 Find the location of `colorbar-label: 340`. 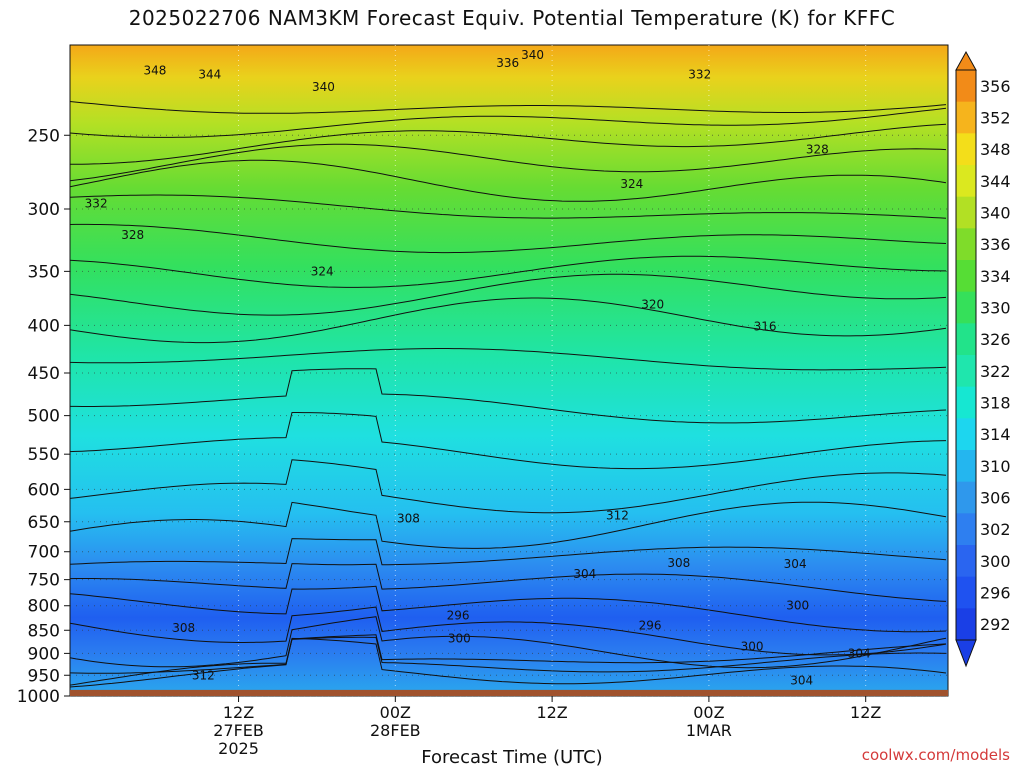

colorbar-label: 340 is located at coordinates (995, 213).